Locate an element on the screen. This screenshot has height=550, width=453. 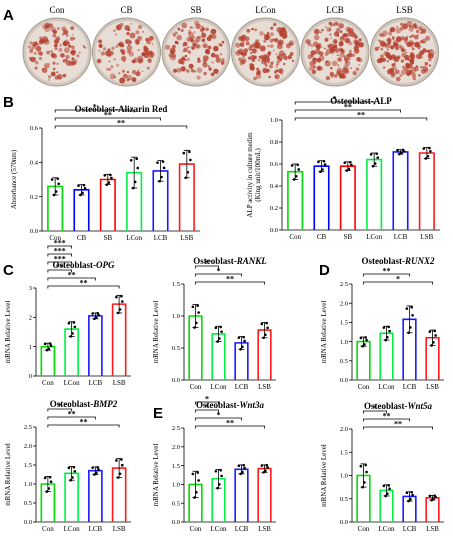
chart-title: Osteoblast-BMP2 is located at coordinates (84, 404).